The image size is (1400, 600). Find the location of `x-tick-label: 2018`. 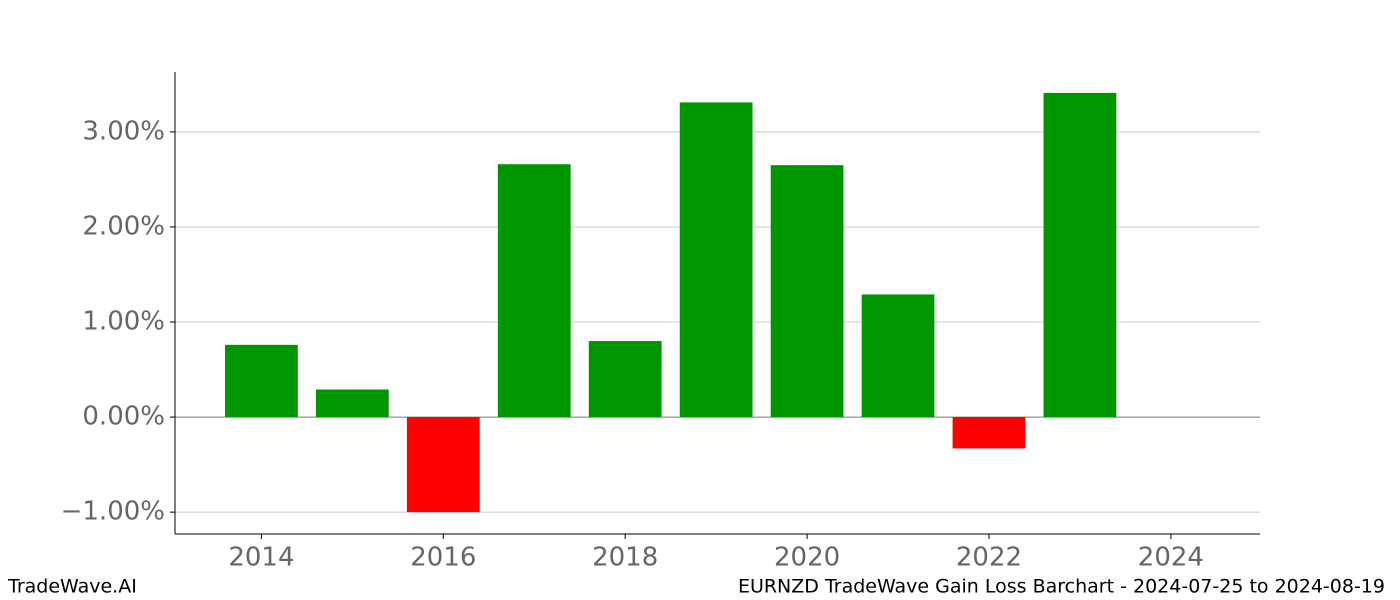

x-tick-label: 2018 is located at coordinates (625, 558).